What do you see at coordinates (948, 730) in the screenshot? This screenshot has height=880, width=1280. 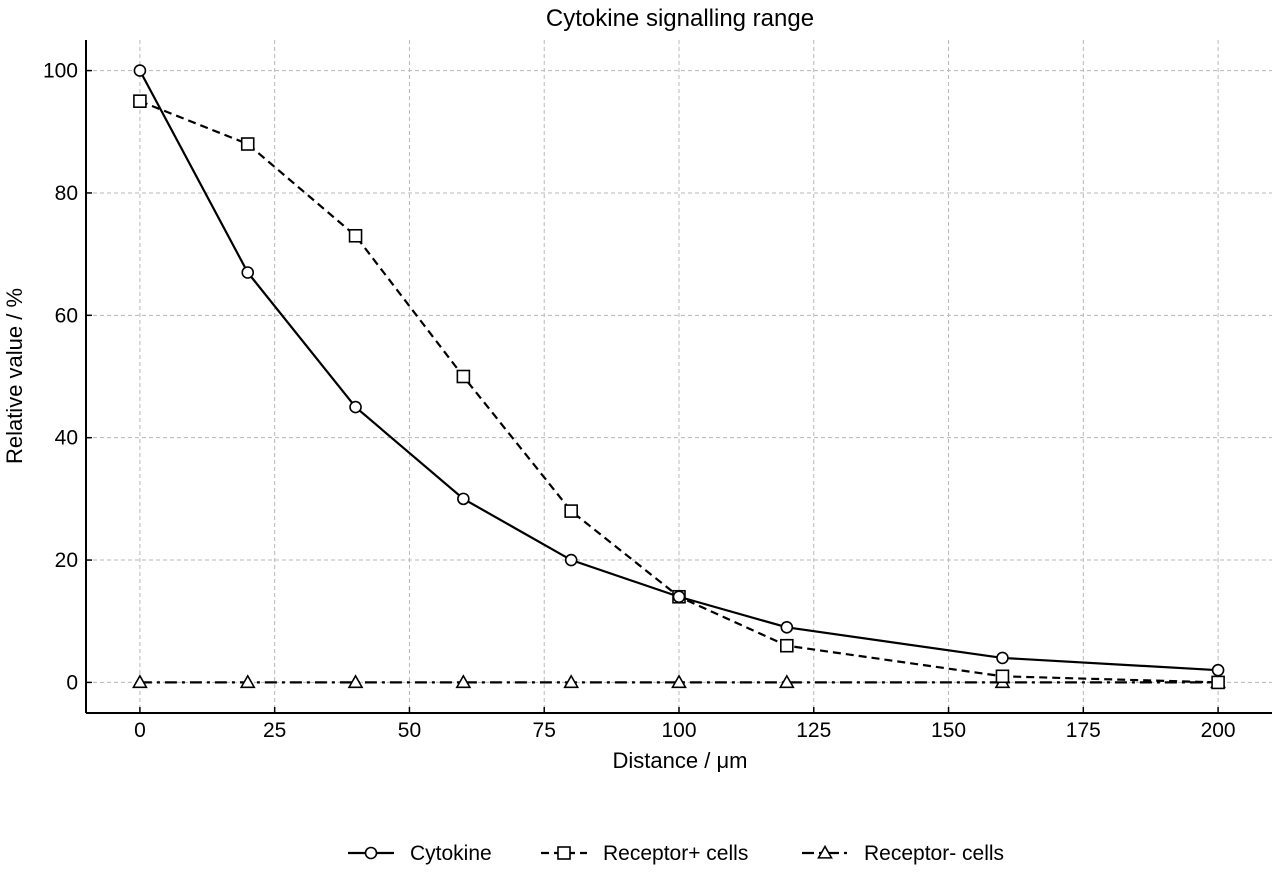 I see `x-tick-label: 150` at bounding box center [948, 730].